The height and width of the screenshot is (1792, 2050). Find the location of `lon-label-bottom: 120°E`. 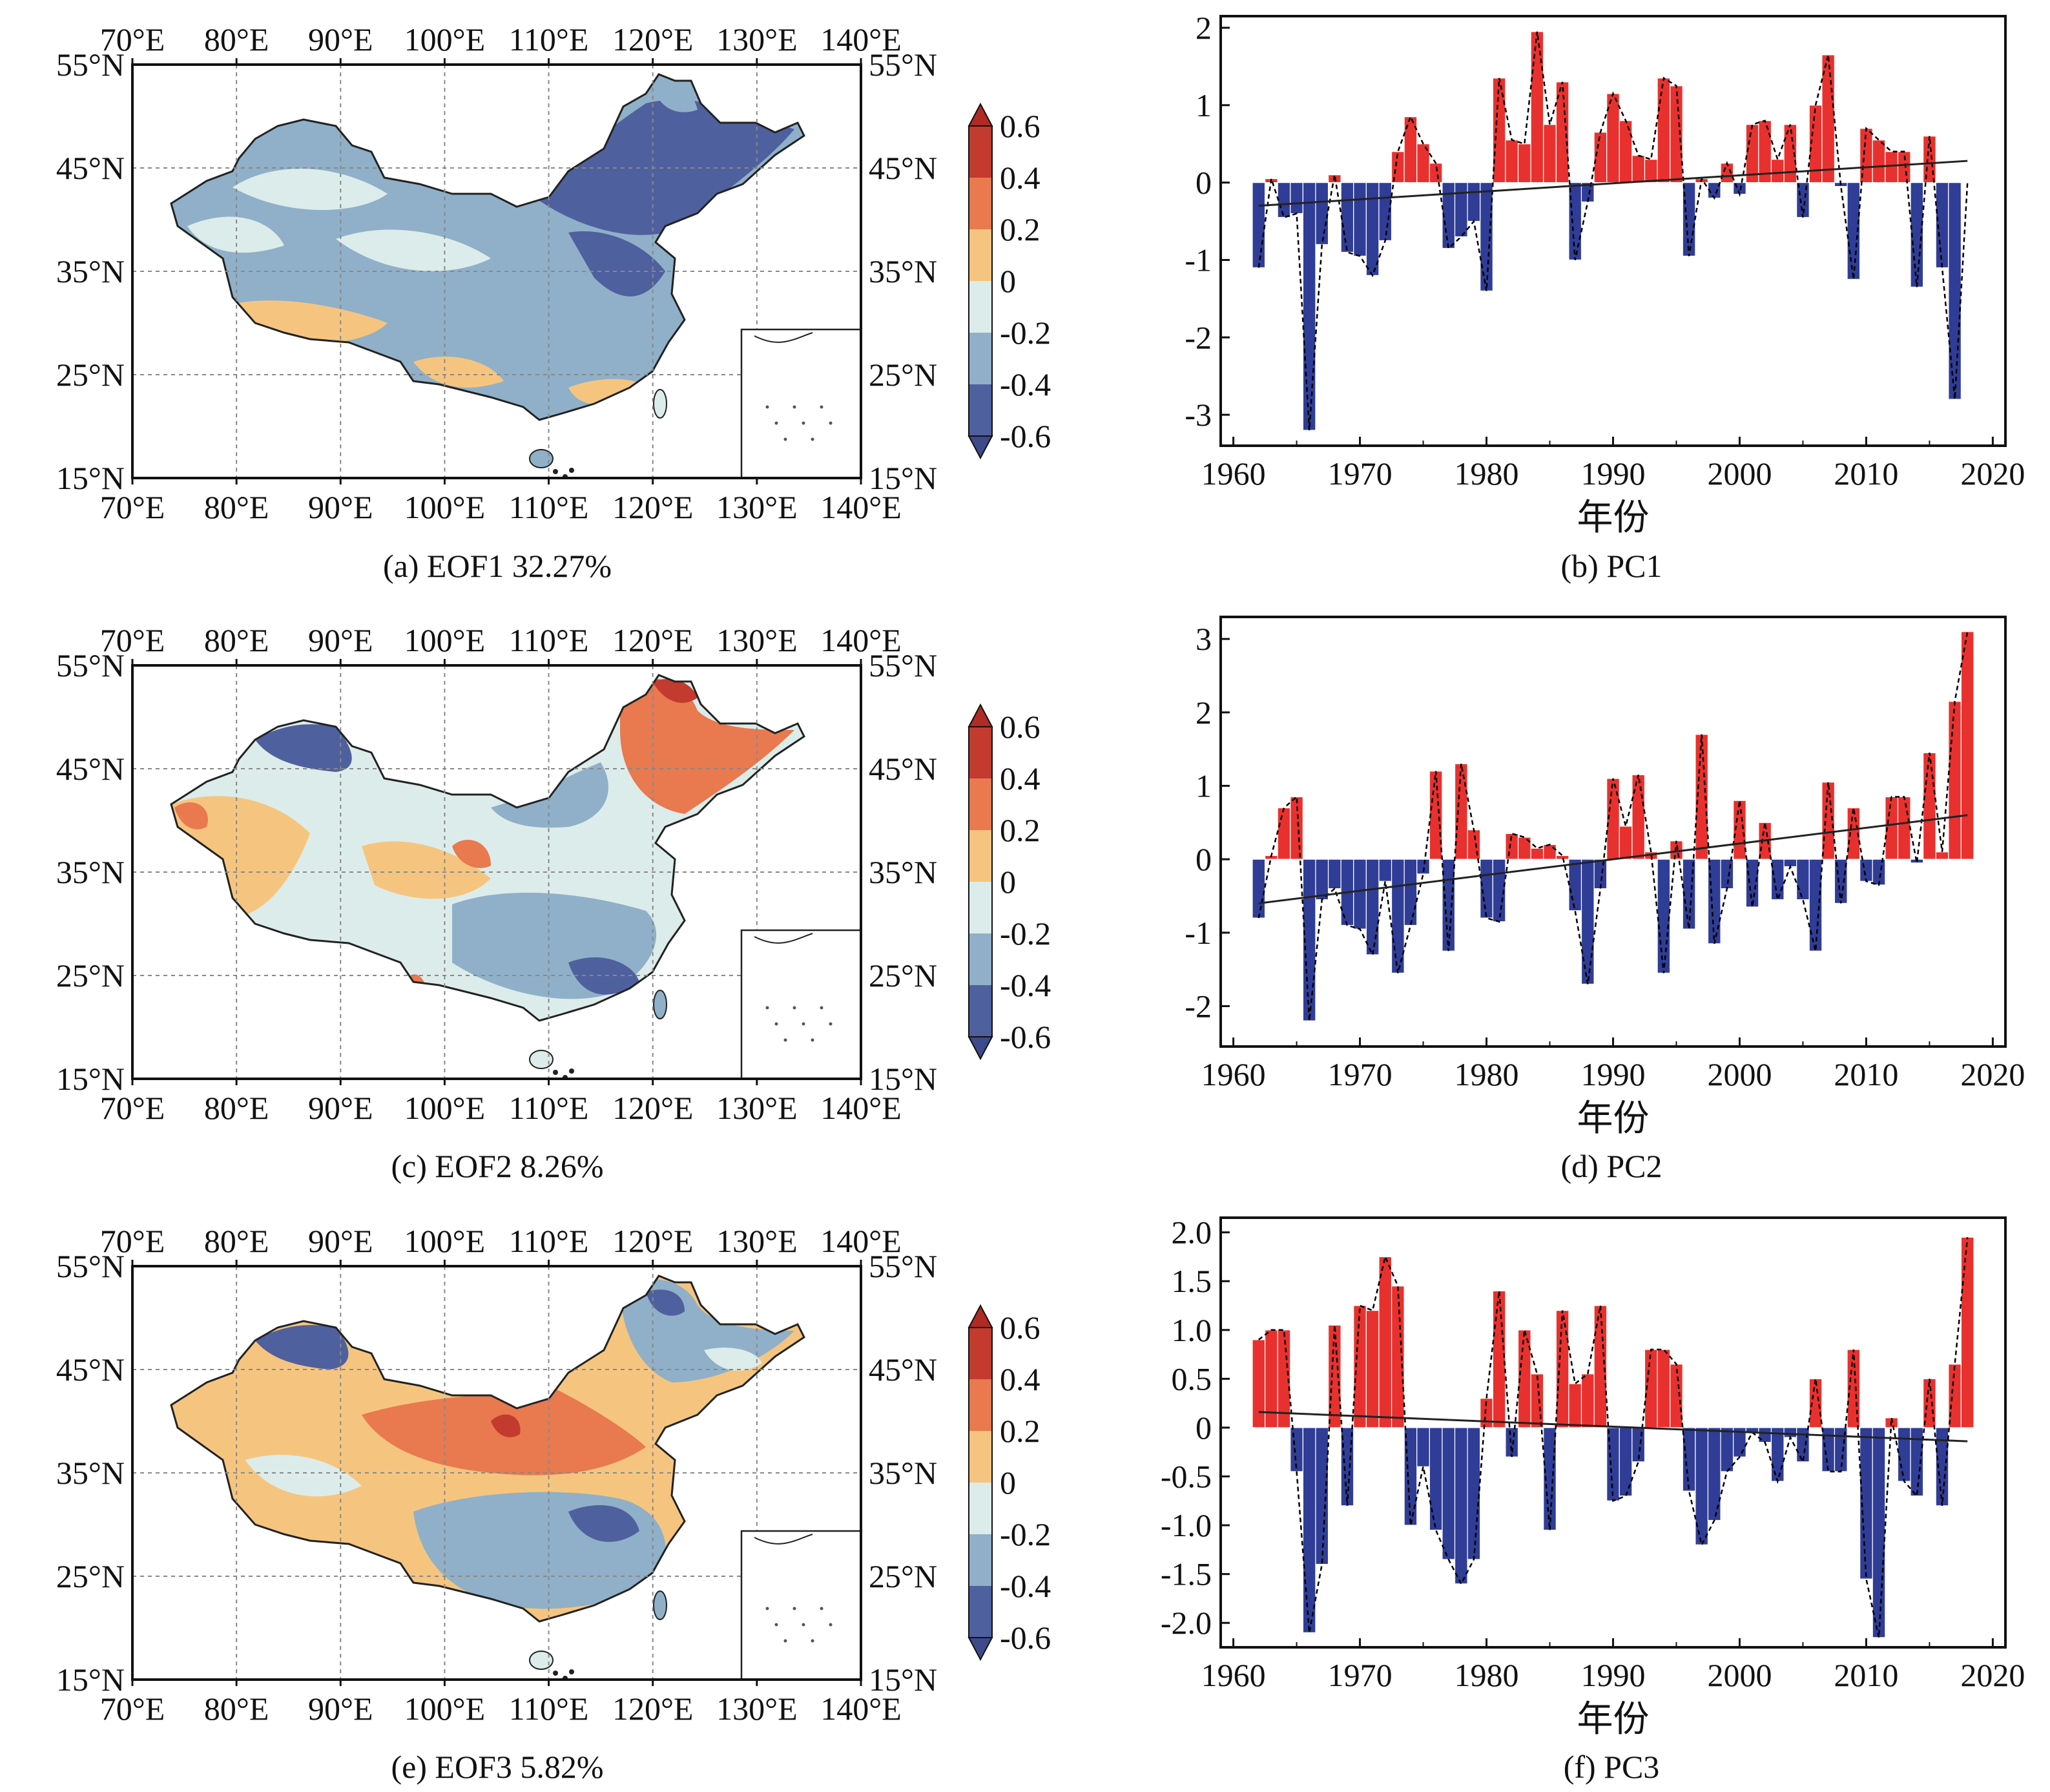

lon-label-bottom: 120°E is located at coordinates (653, 507).